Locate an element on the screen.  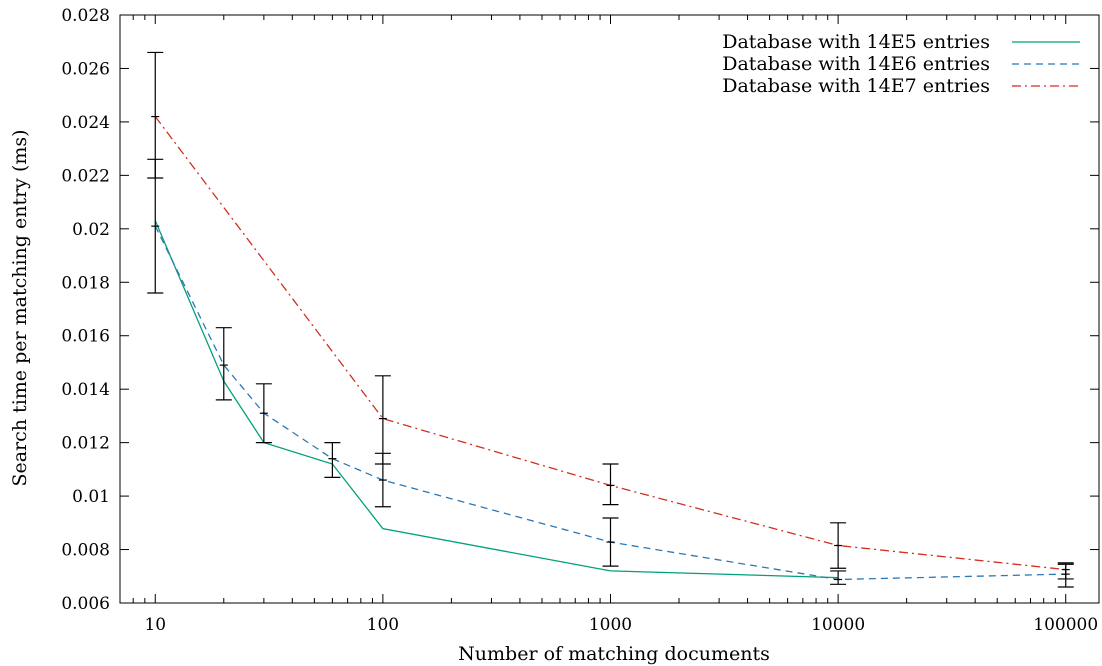
y-axis-title: Search time per matching entry (ms) is located at coordinates (20, 307).